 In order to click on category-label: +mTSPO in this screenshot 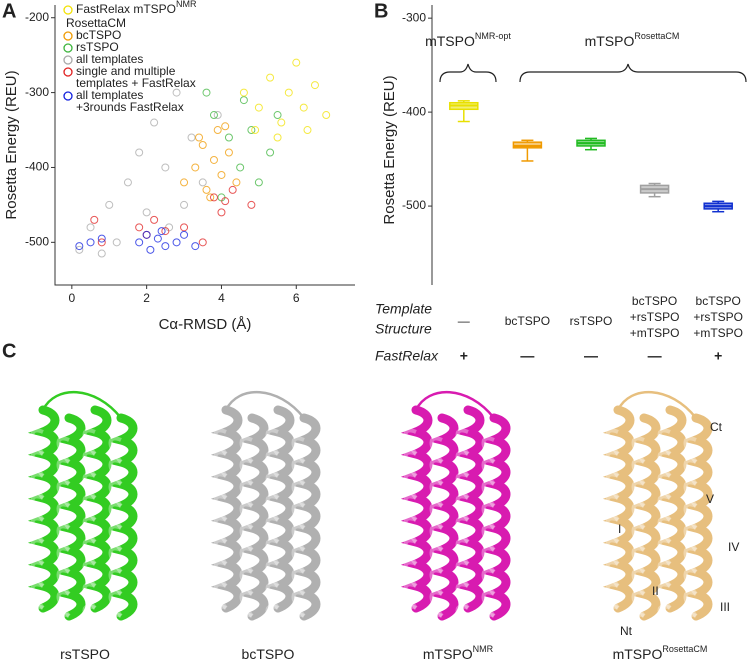, I will do `click(655, 333)`.